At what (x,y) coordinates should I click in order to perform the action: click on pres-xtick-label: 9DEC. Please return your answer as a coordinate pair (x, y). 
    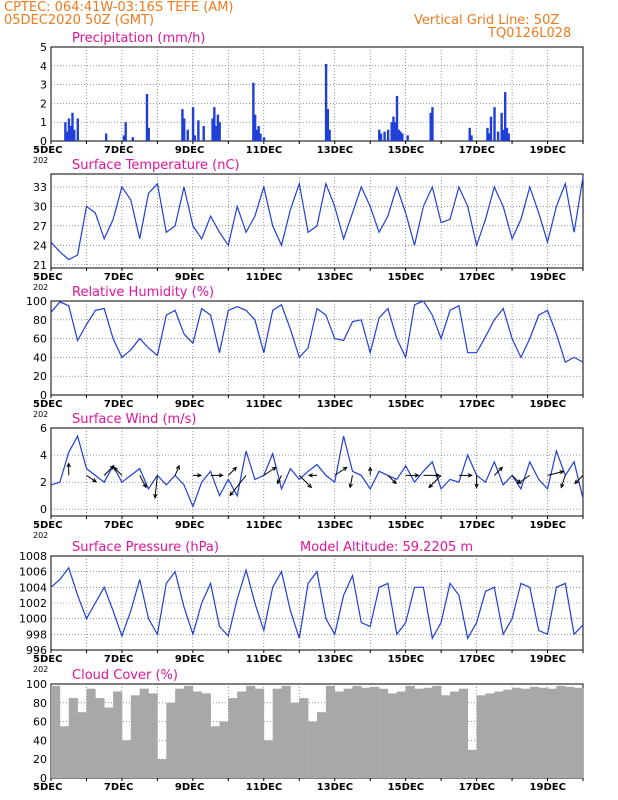
    Looking at the image, I should click on (189, 659).